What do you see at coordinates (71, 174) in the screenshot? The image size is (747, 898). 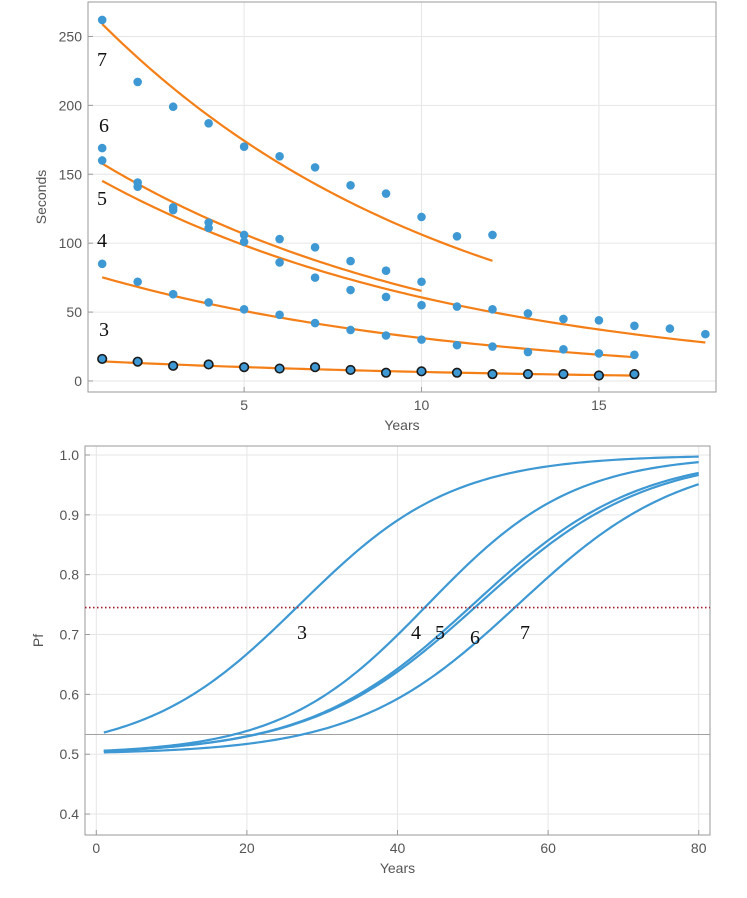 I see `top-y-tick-label: 150` at bounding box center [71, 174].